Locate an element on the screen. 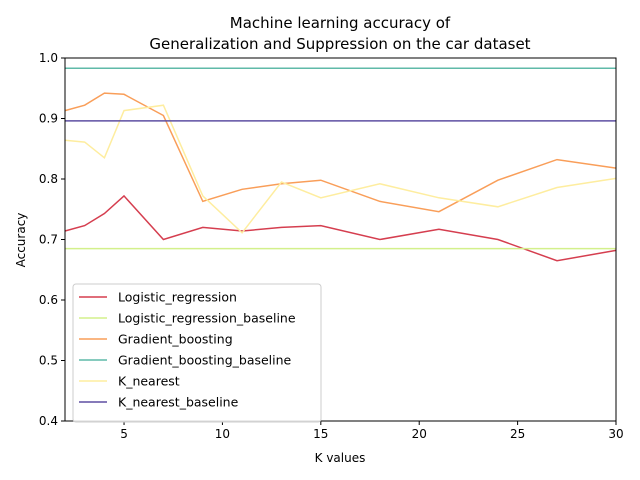 This screenshot has width=640, height=480. x-tick-label: 10 is located at coordinates (222, 434).